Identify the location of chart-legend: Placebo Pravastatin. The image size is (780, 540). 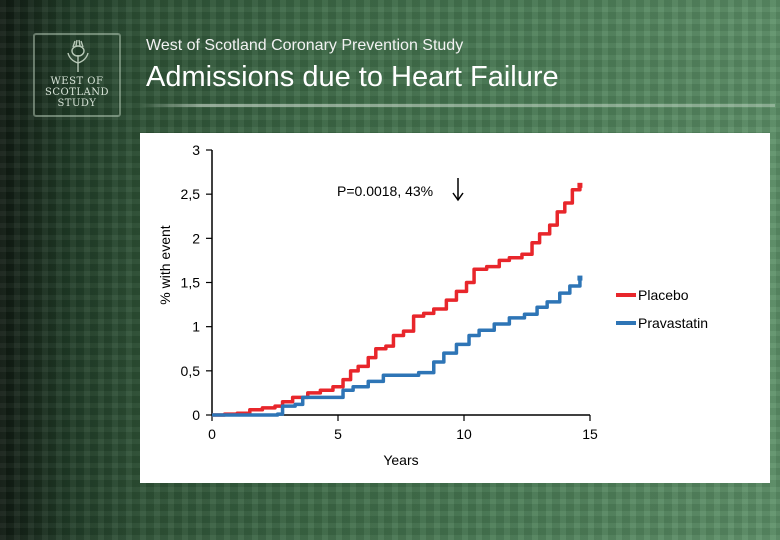
(662, 309).